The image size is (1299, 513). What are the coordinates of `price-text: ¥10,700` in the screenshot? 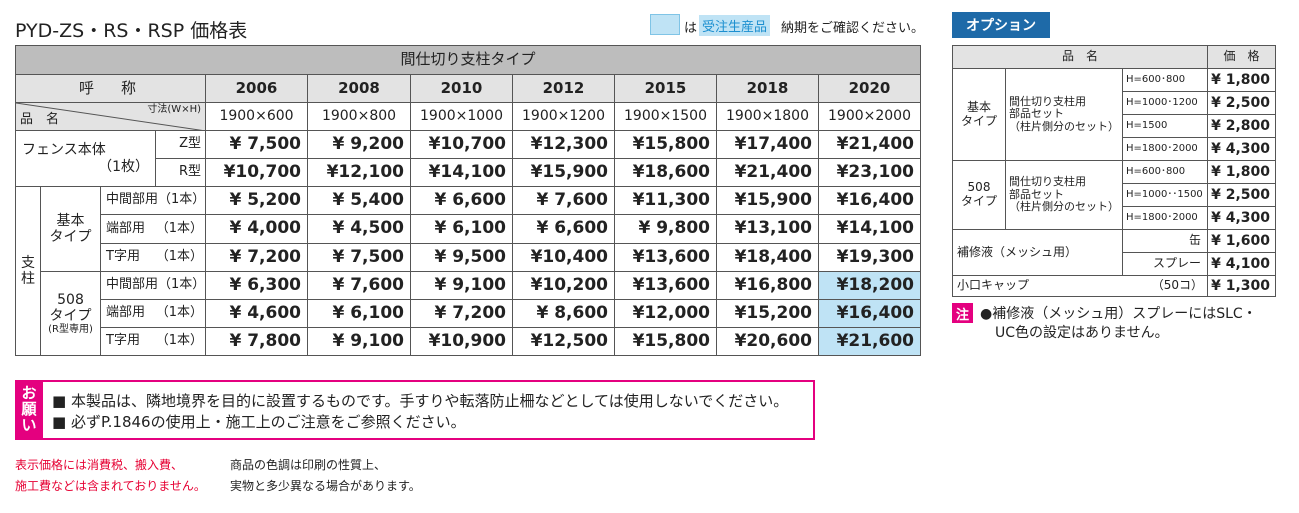 It's located at (262, 171).